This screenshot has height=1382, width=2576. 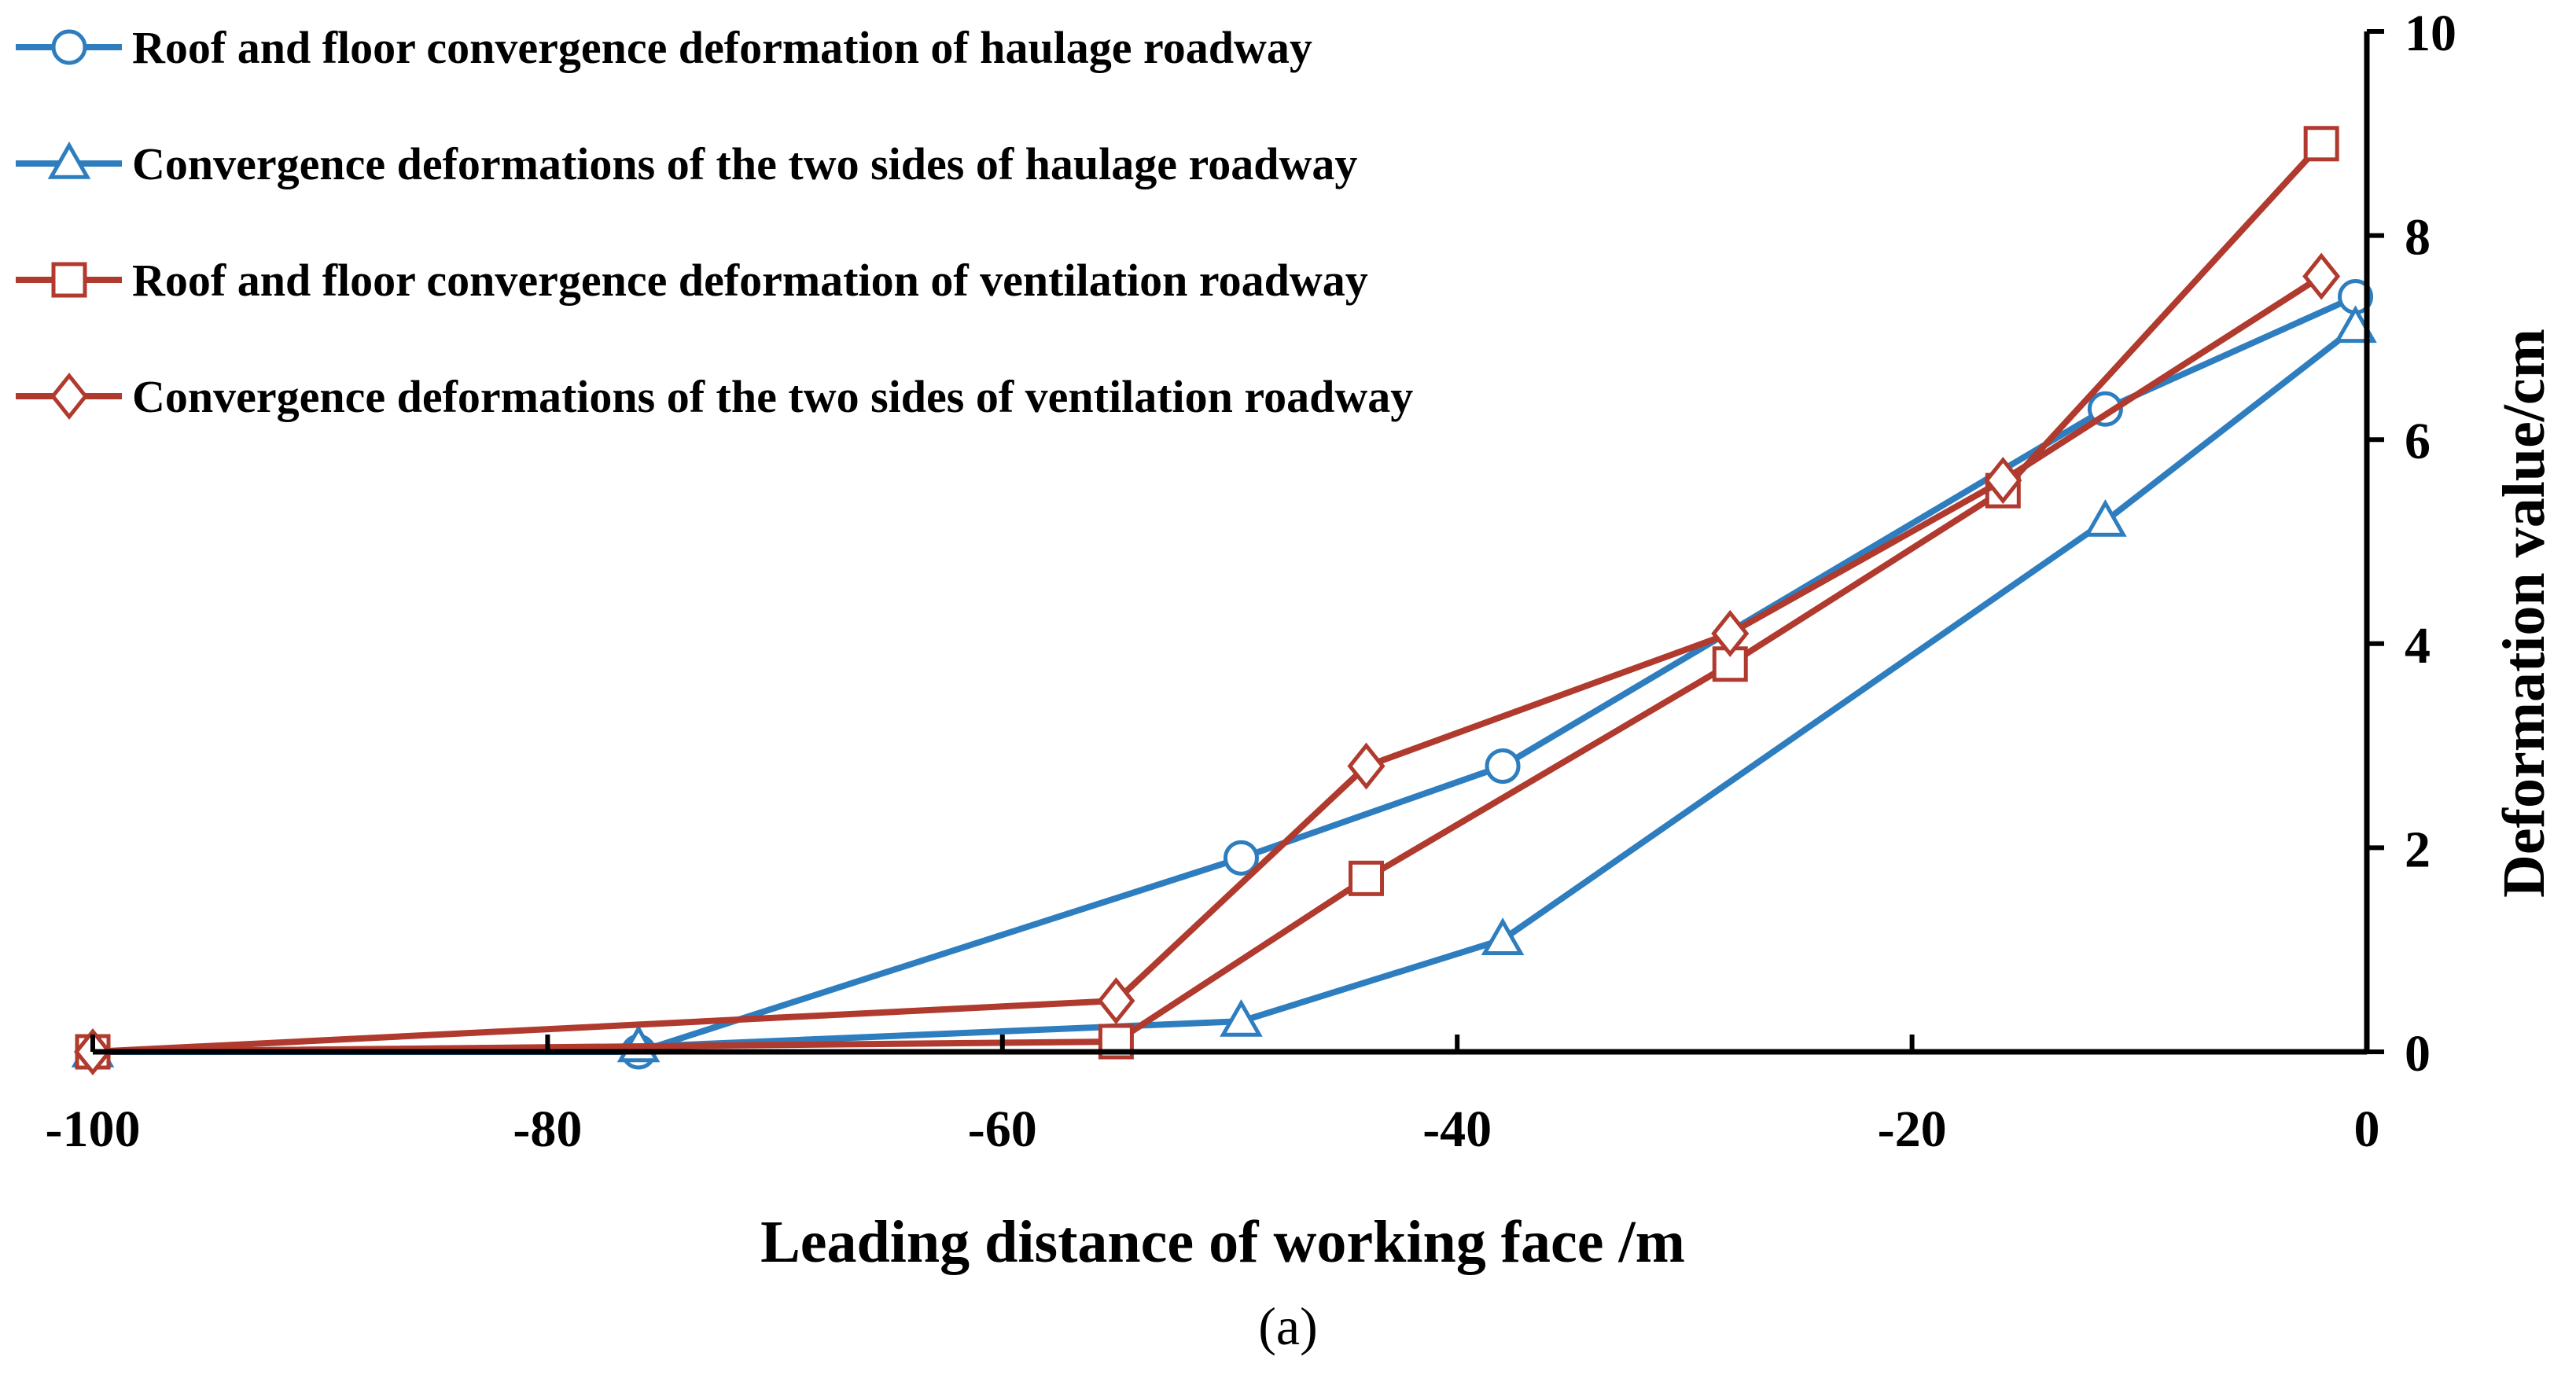 What do you see at coordinates (2430, 33) in the screenshot?
I see `y-tick-label: 10` at bounding box center [2430, 33].